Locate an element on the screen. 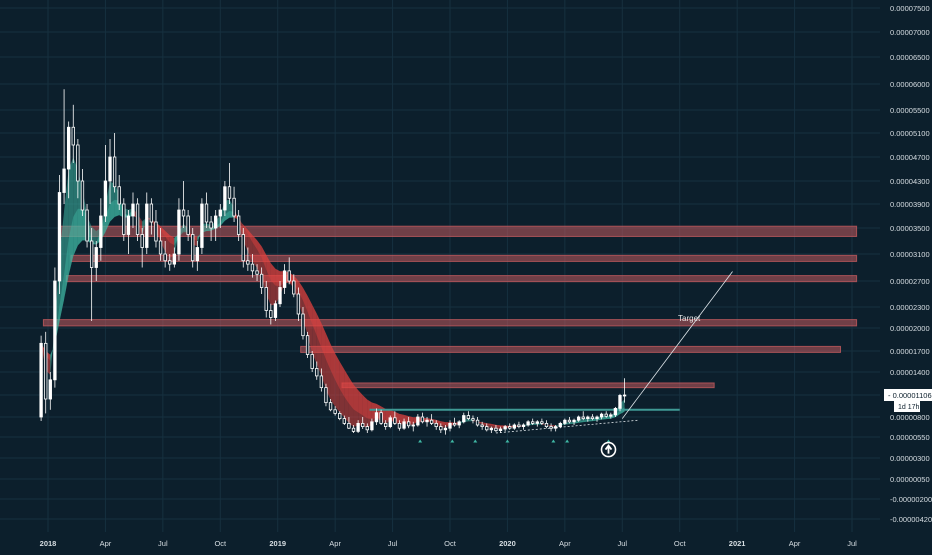 The height and width of the screenshot is (555, 932). price-tick-label: 0.00003500 is located at coordinates (910, 228).